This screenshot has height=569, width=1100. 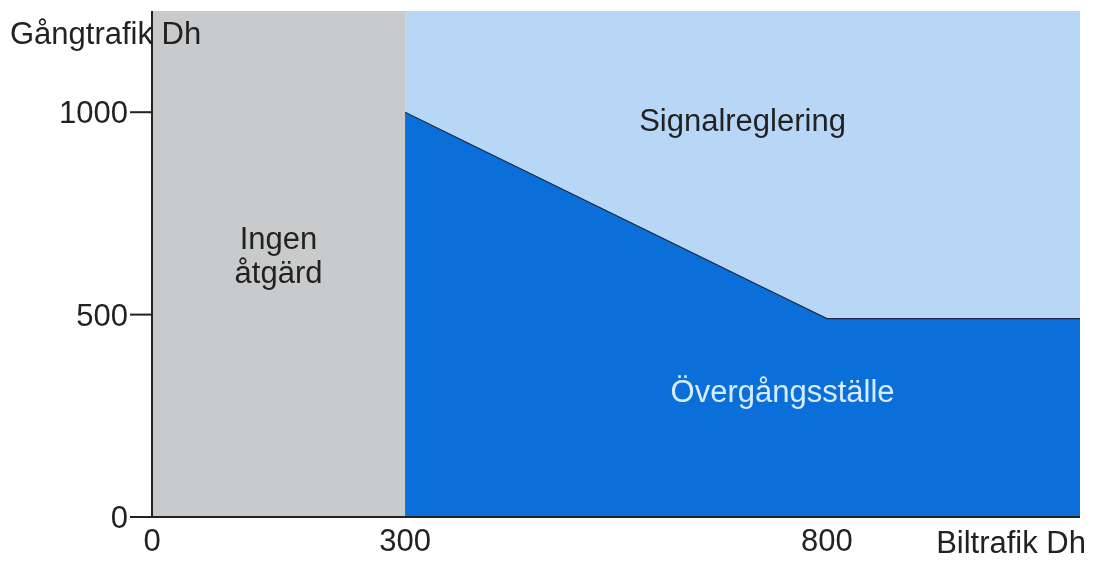 What do you see at coordinates (1011, 543) in the screenshot?
I see `x-axis-title: Biltrafik Dh` at bounding box center [1011, 543].